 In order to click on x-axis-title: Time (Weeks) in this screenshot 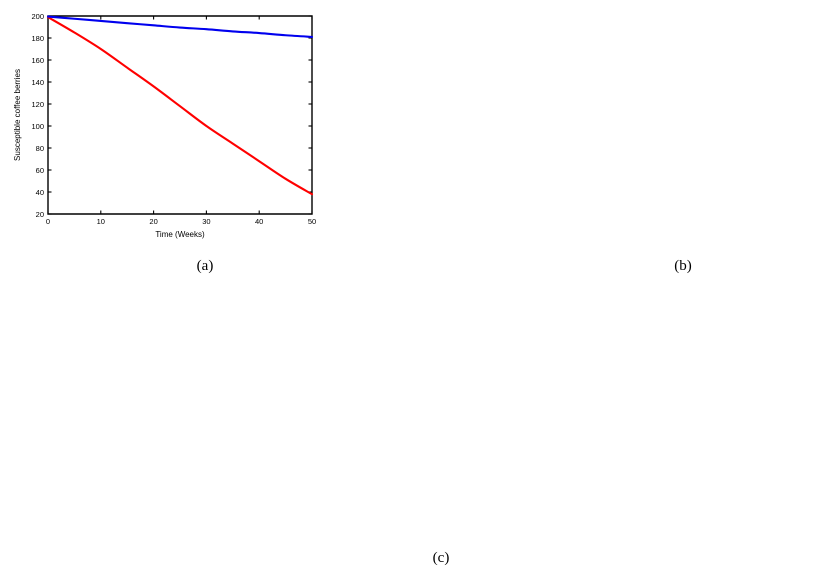, I will do `click(180, 234)`.